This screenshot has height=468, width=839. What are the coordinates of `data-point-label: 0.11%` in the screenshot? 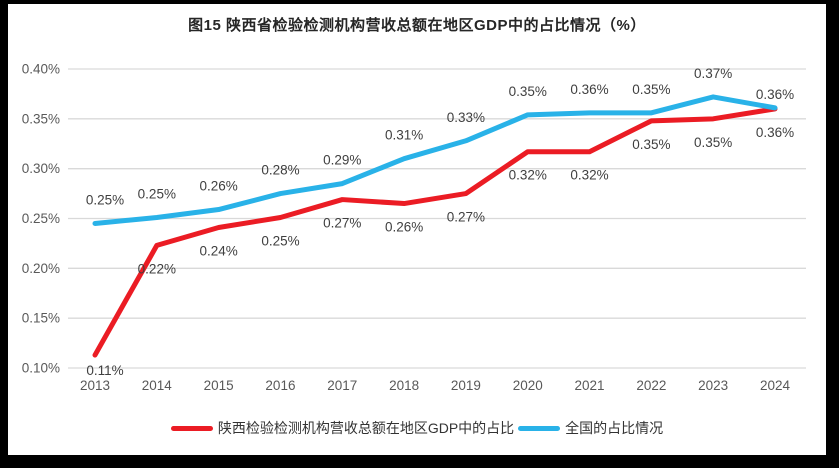 It's located at (104, 370).